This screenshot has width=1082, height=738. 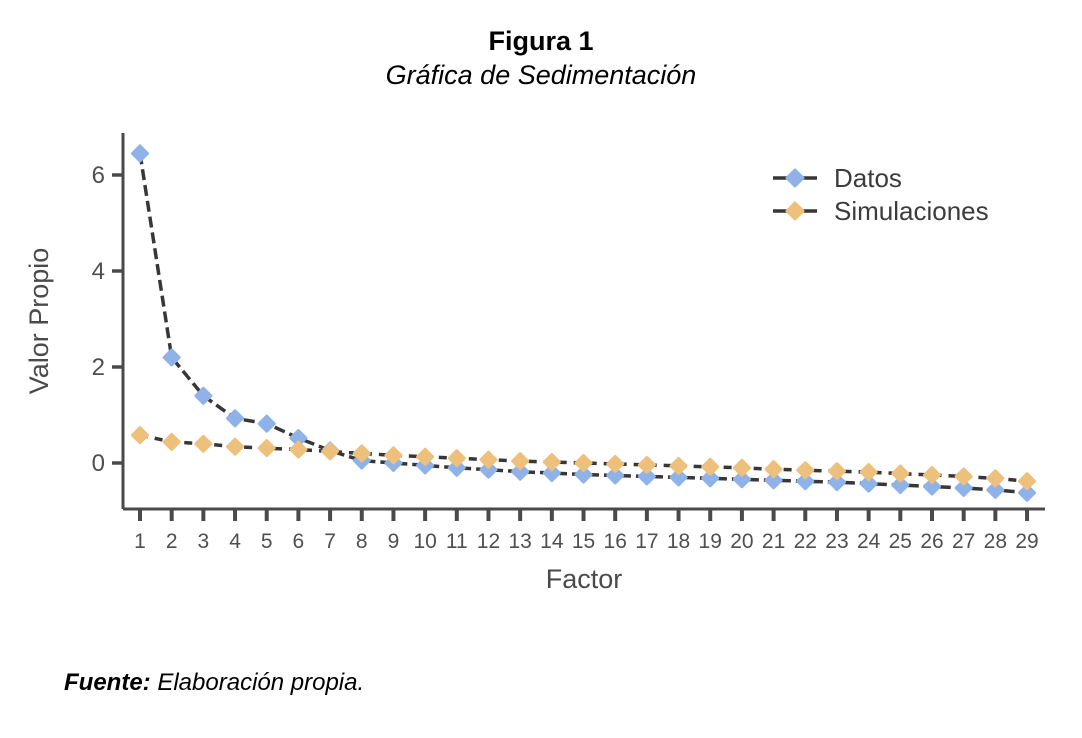 What do you see at coordinates (710, 541) in the screenshot?
I see `x-tick-label: 19` at bounding box center [710, 541].